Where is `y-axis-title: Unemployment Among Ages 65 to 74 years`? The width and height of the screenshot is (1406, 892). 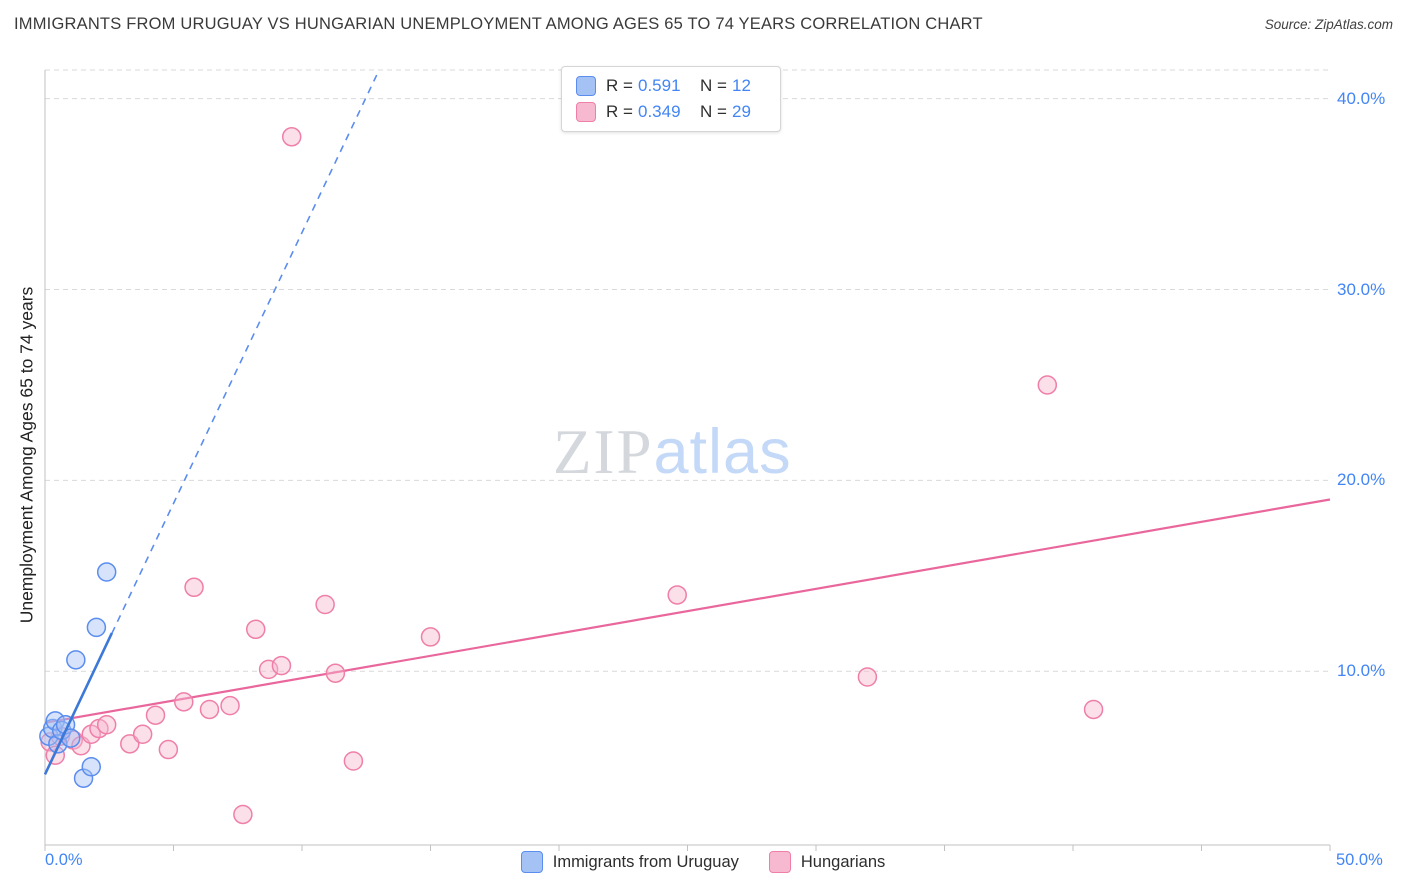
y-axis-title: Unemployment Among Ages 65 to 74 years is located at coordinates (26, 455).